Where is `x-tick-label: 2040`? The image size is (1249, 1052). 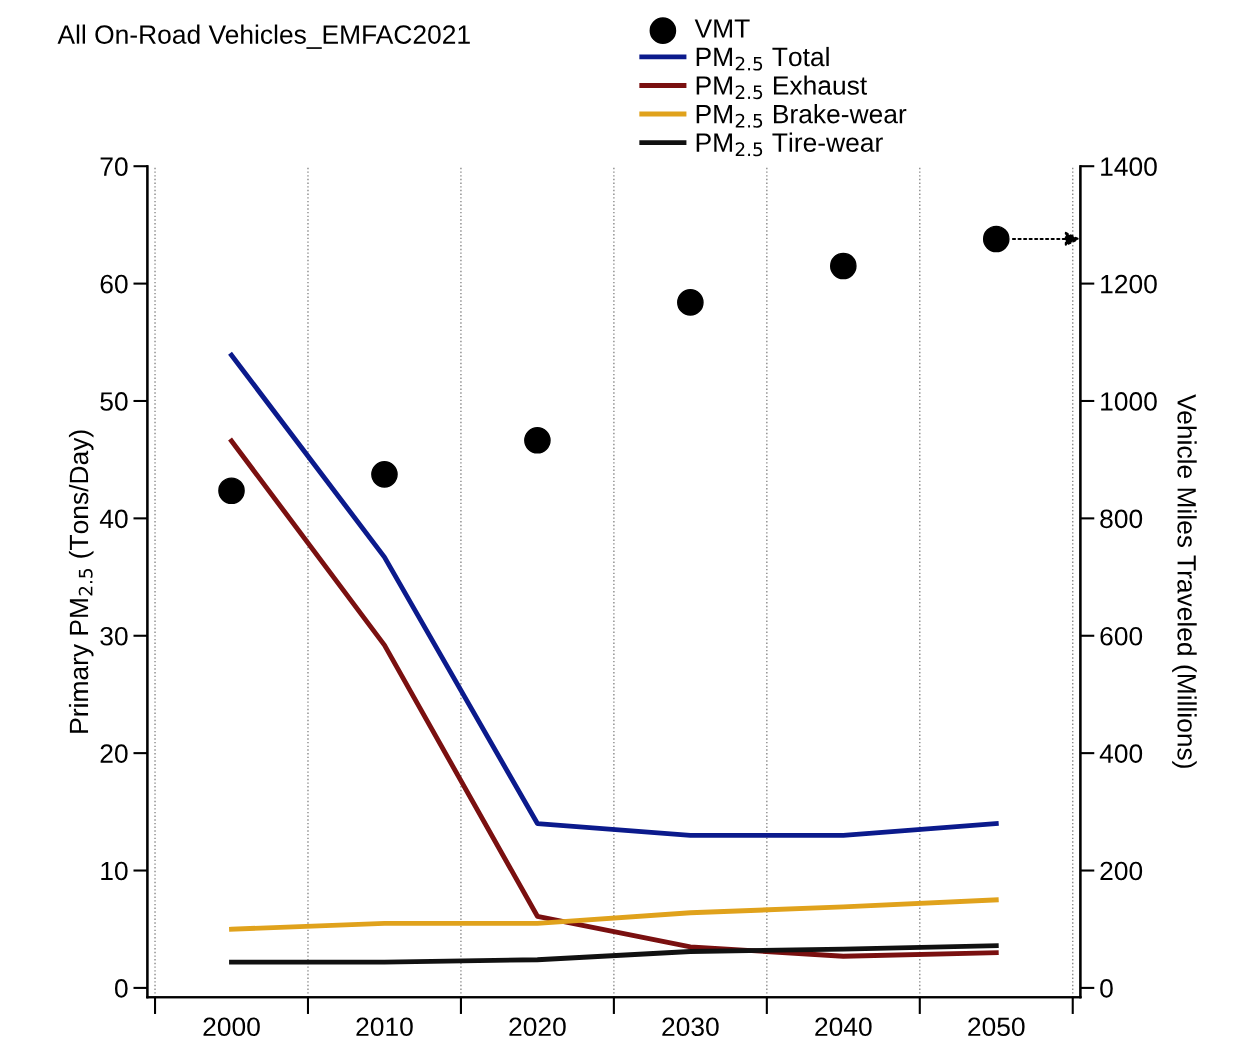
x-tick-label: 2040 is located at coordinates (843, 1027).